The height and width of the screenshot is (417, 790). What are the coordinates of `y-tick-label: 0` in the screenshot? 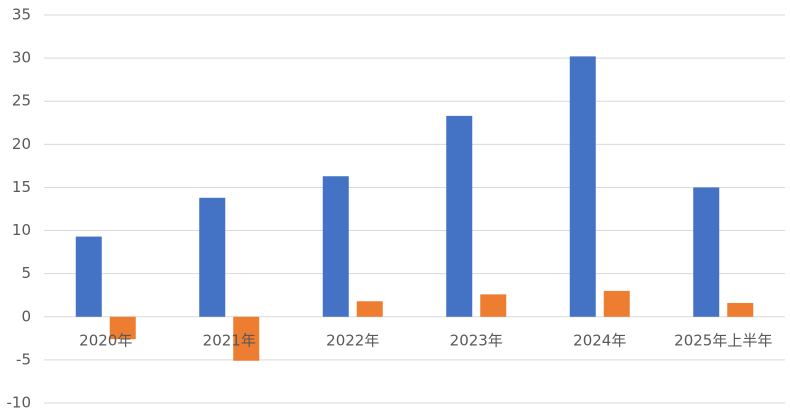 It's located at (26, 316).